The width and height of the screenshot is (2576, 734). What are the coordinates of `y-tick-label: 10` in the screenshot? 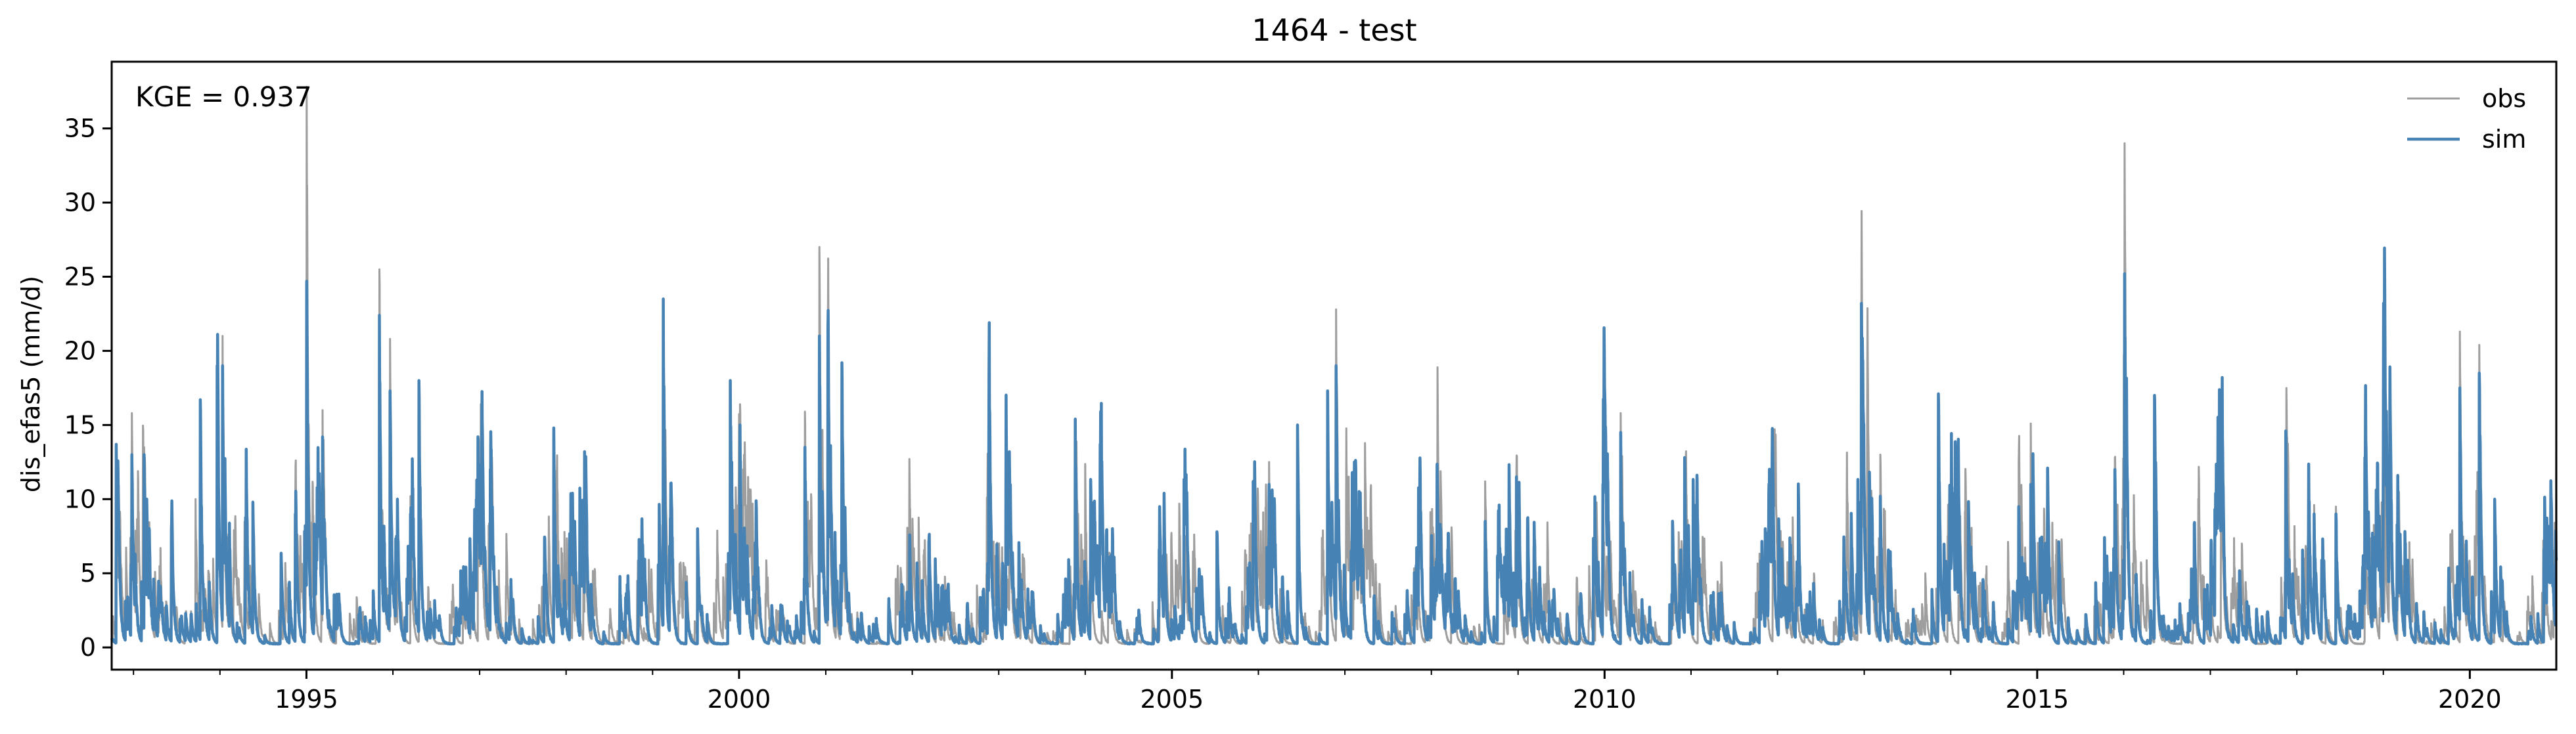 It's located at (80, 499).